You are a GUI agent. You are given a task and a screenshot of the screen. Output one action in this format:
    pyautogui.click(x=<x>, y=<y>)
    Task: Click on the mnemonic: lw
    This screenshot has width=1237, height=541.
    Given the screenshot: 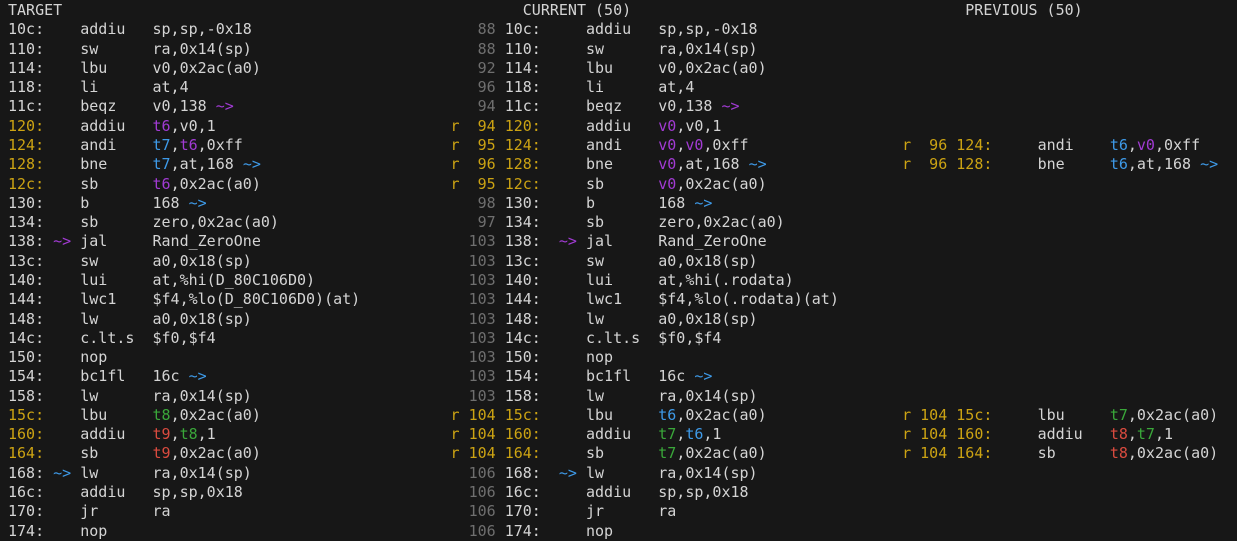 What is the action you would take?
    pyautogui.click(x=116, y=472)
    